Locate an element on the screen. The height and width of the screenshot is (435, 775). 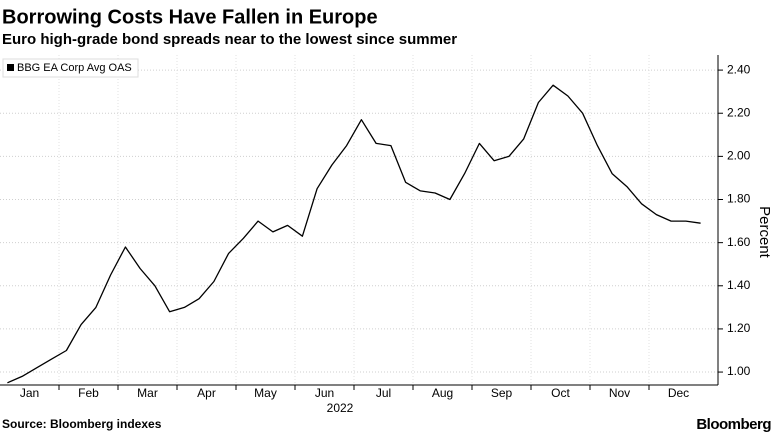
x-tick-label: May is located at coordinates (265, 393).